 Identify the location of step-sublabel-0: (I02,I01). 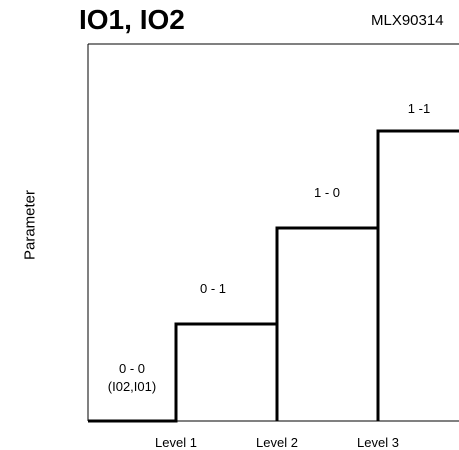
(132, 386).